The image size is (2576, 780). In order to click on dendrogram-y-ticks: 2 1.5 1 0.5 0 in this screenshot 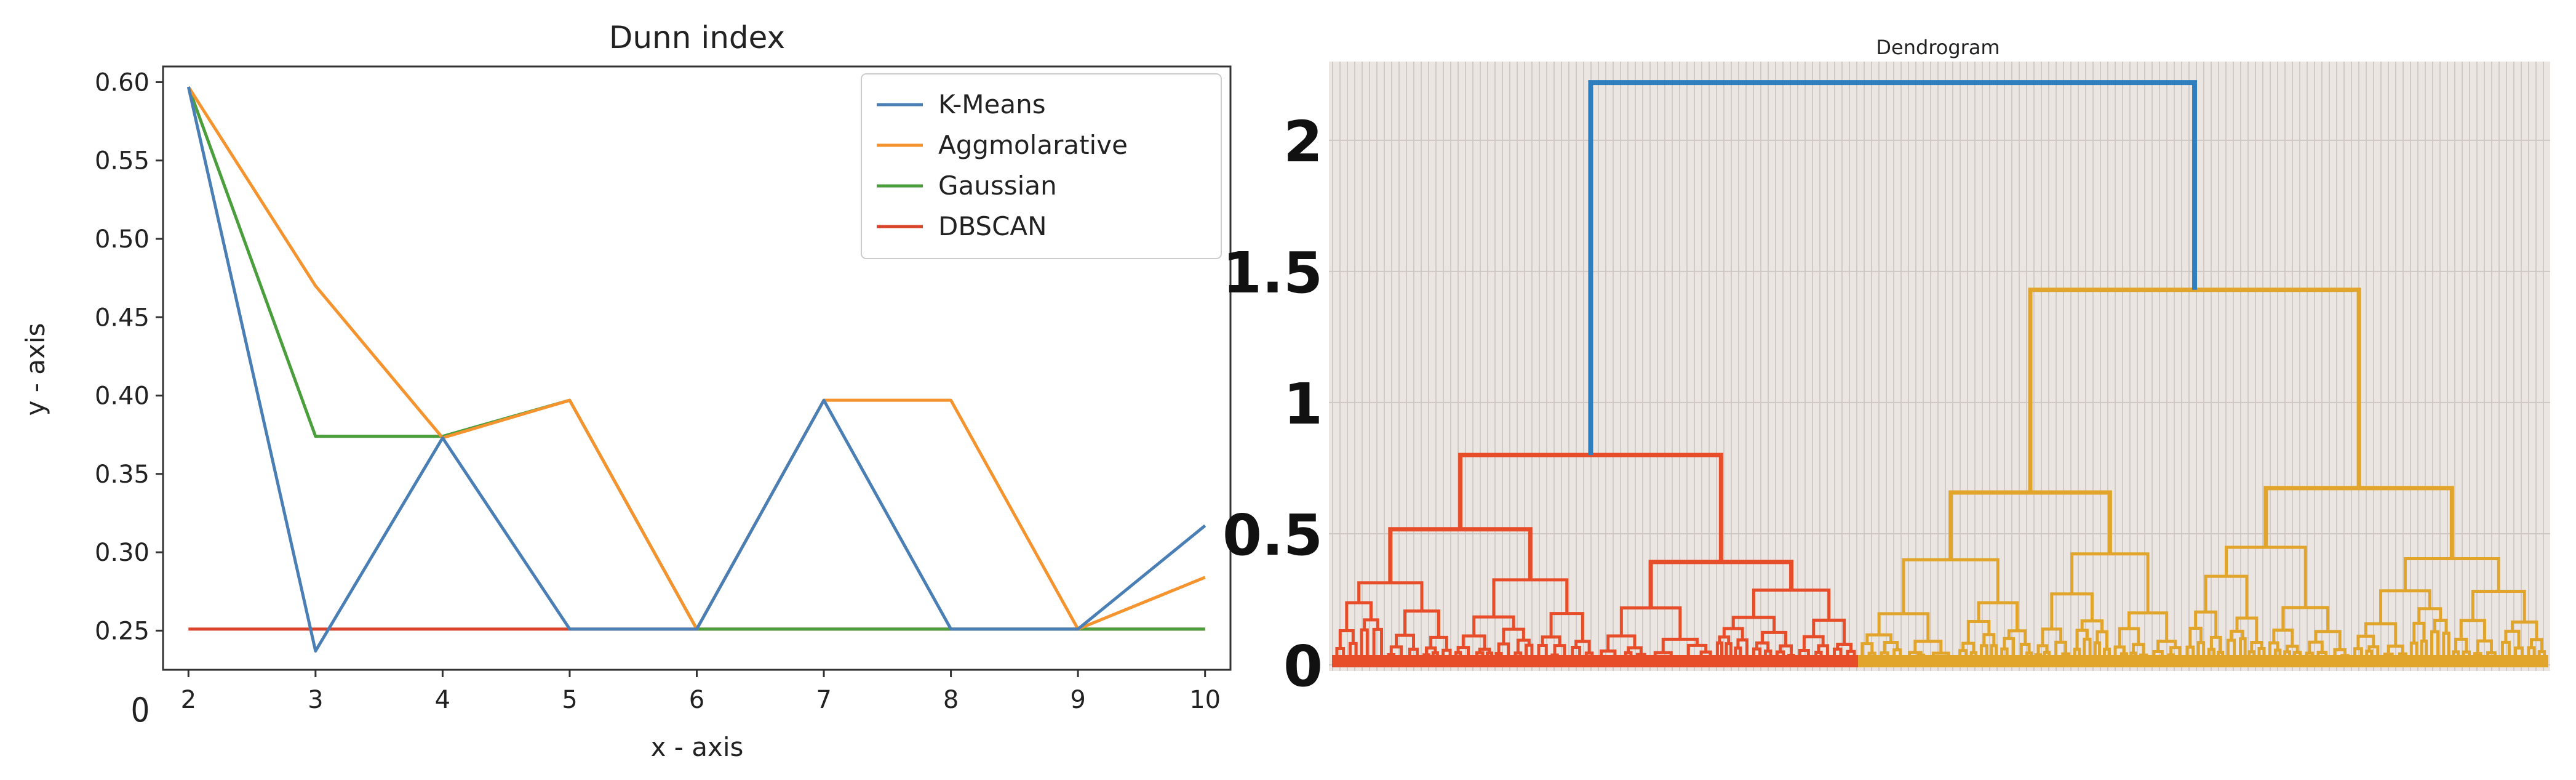, I will do `click(1273, 404)`.